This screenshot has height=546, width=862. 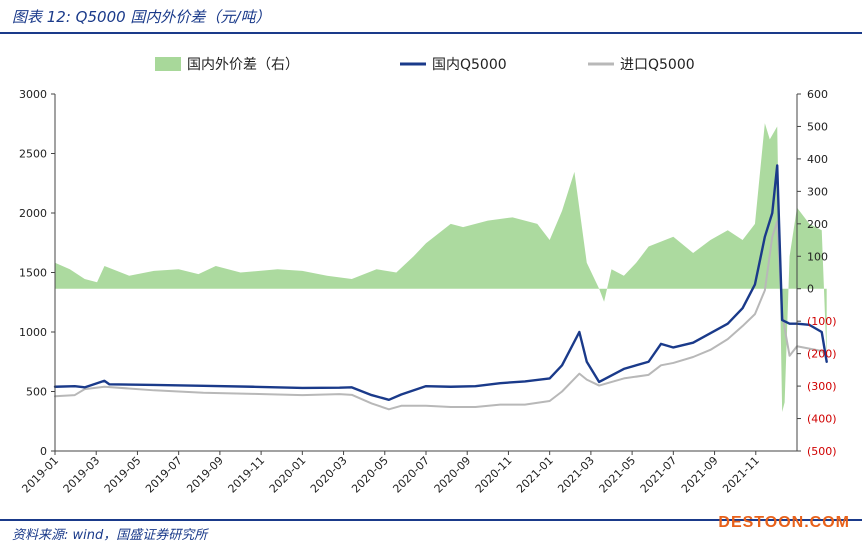 I want to click on right-tick-label: (400), so click(x=822, y=419).